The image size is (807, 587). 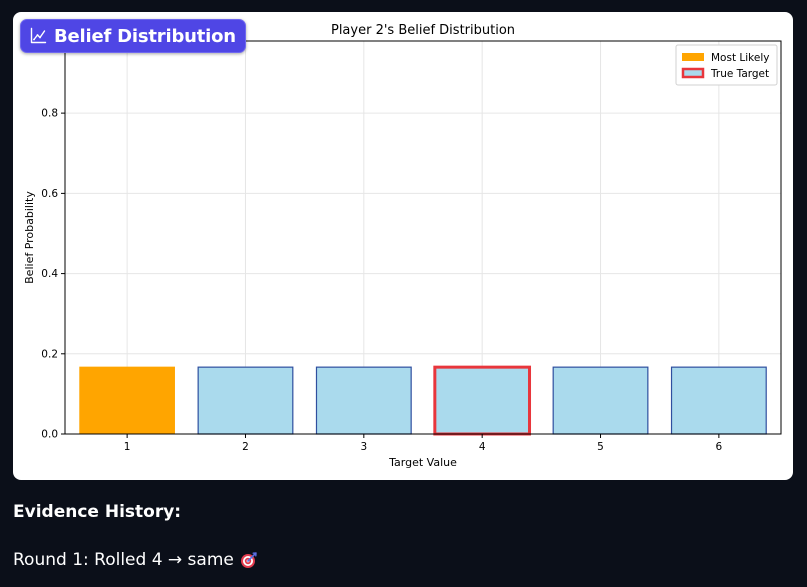 I want to click on x-tick-label: 5, so click(x=600, y=447).